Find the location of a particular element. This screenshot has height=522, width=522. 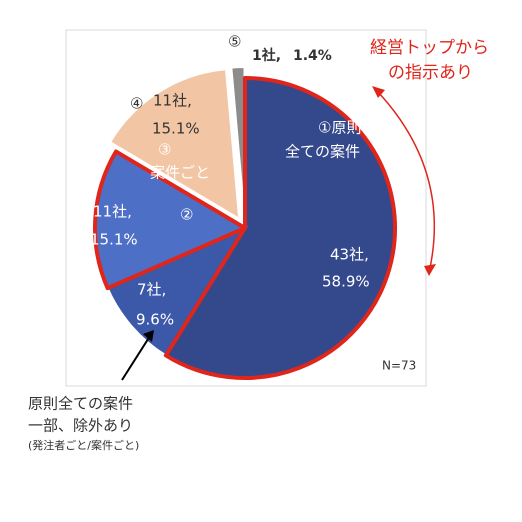

slice-name: 一部、除外あり is located at coordinates (80, 426).